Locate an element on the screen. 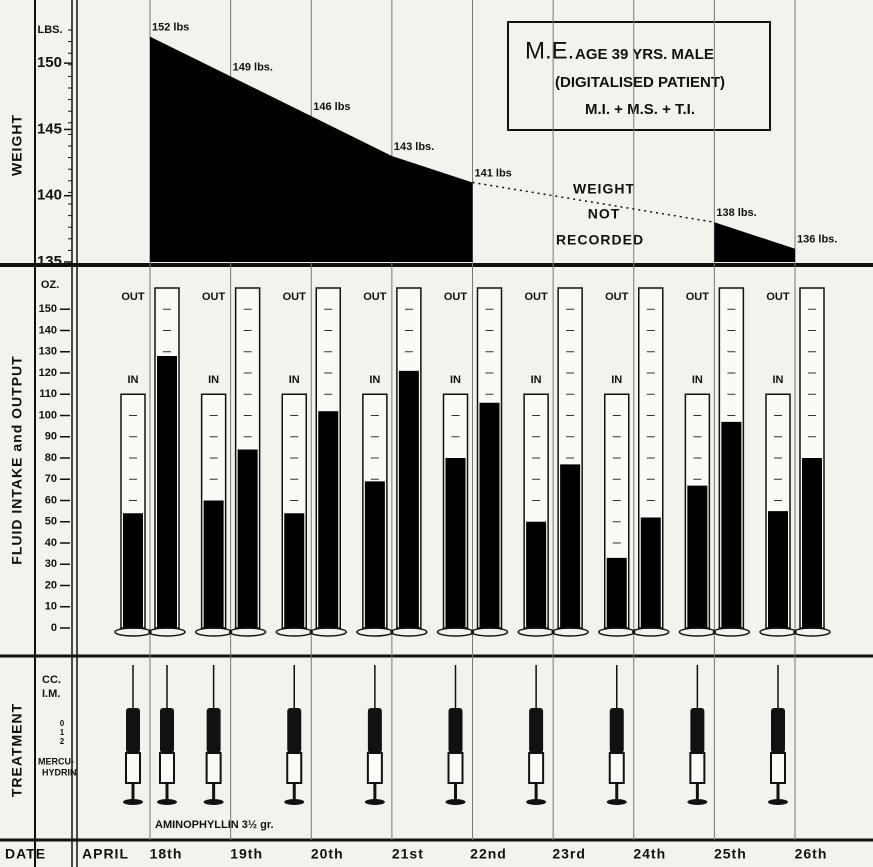 This screenshot has width=873, height=867. data-label: 138 lbs. is located at coordinates (736, 213).